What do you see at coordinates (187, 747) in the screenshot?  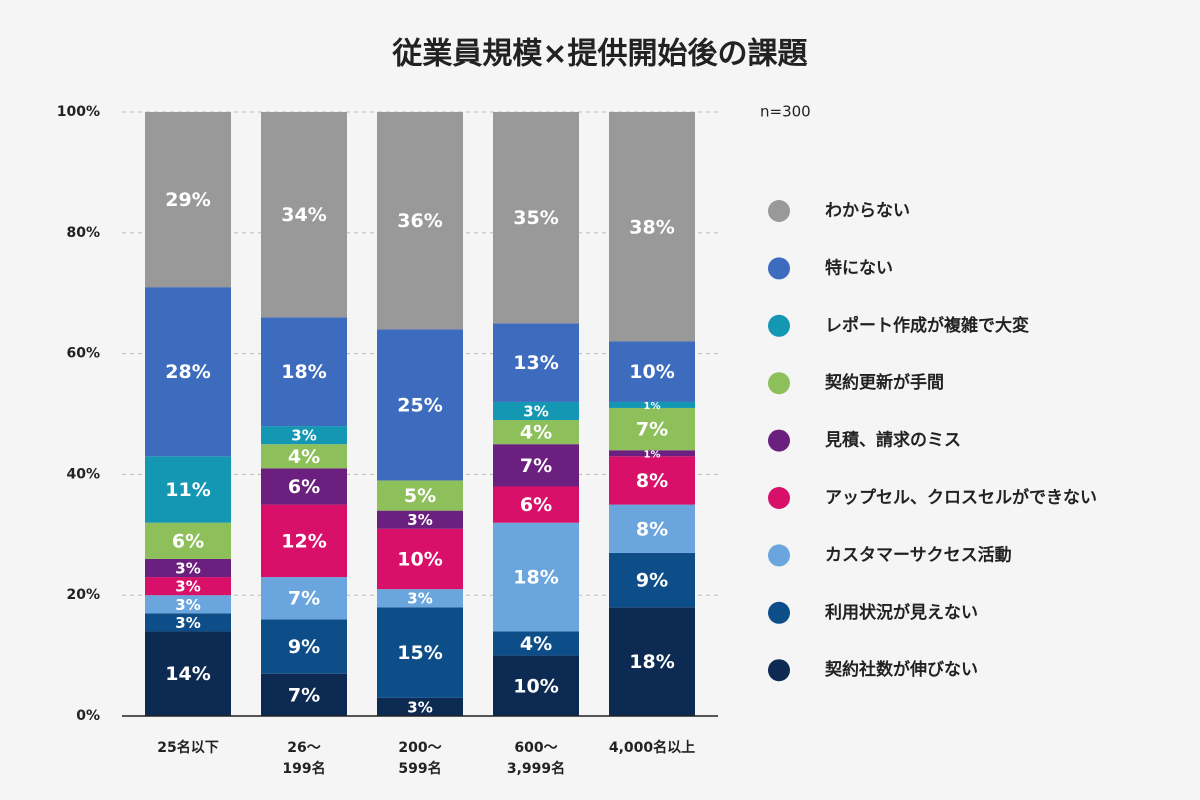 I see `x-tick-label: 25名以下` at bounding box center [187, 747].